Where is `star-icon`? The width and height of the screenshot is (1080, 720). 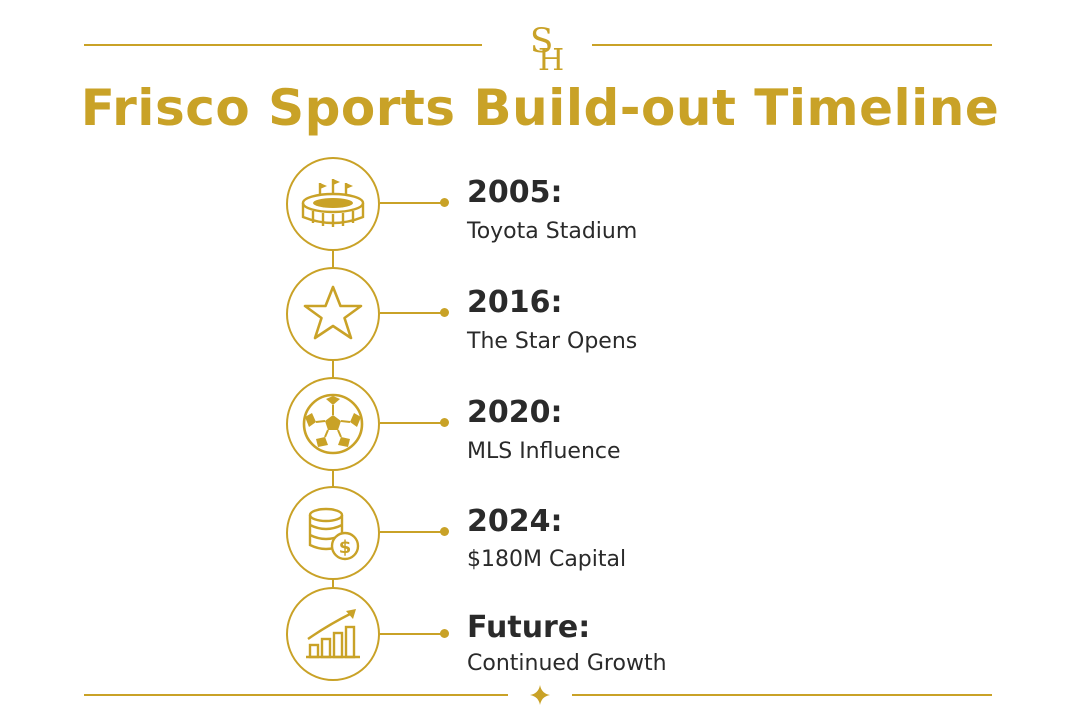
star-icon is located at coordinates (333, 312).